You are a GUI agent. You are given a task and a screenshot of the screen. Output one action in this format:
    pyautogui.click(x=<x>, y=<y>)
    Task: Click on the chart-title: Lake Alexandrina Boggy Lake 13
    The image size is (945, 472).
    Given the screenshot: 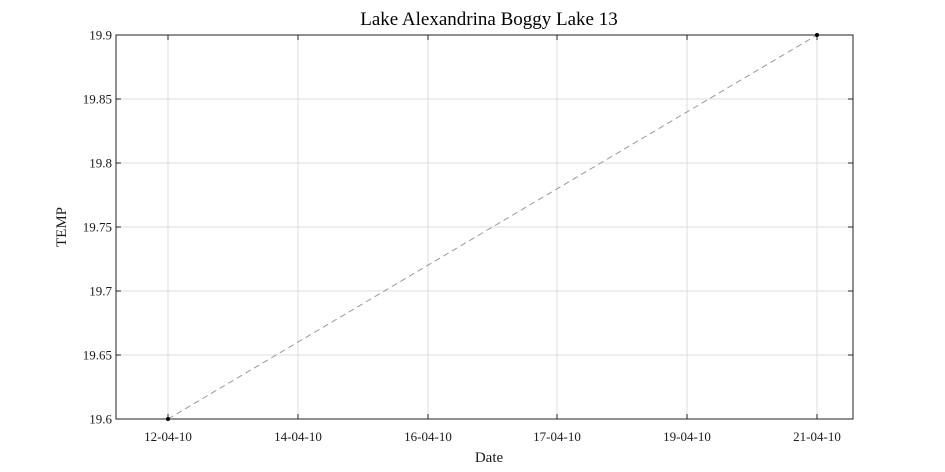 What is the action you would take?
    pyautogui.click(x=488, y=19)
    